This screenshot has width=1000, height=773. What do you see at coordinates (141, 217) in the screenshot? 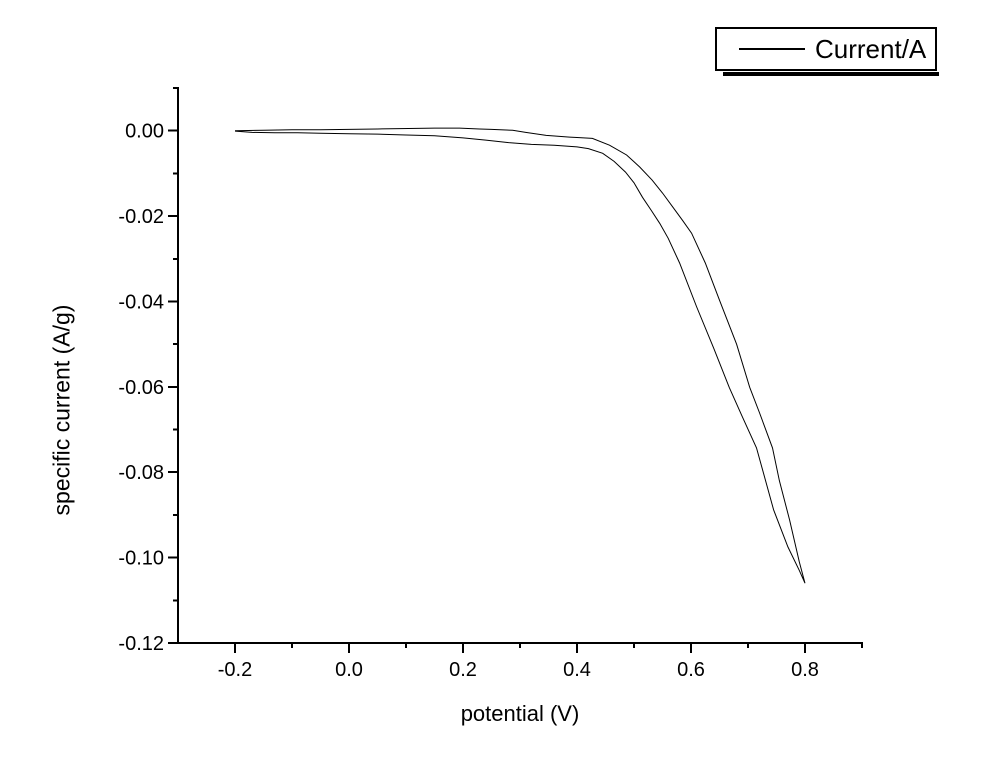
I see `y-tick-label: -0.02` at bounding box center [141, 217].